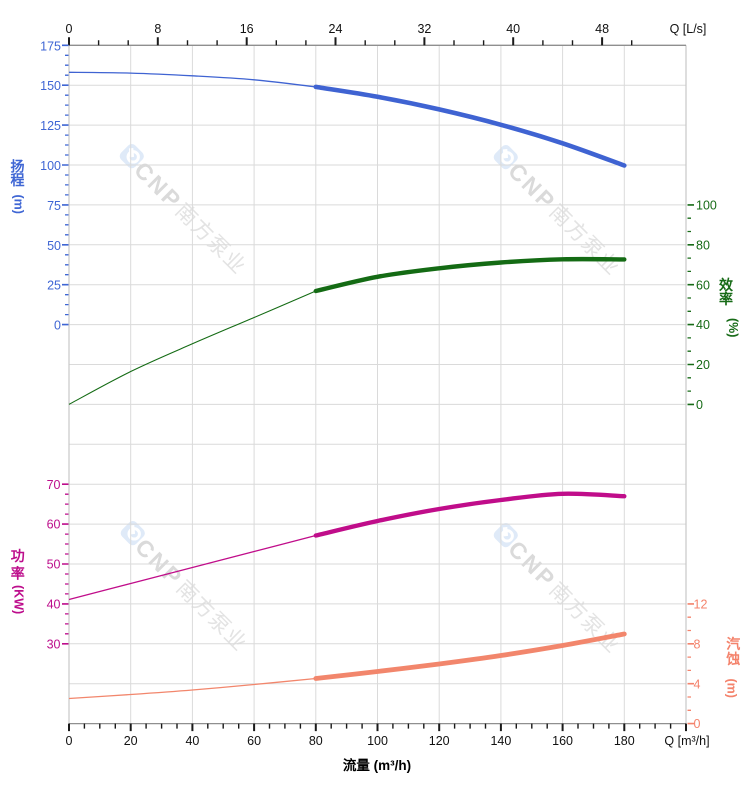 Image resolution: width=752 pixels, height=797 pixels. Describe the element at coordinates (424, 29) in the screenshot. I see `svg-text: 32` at that location.